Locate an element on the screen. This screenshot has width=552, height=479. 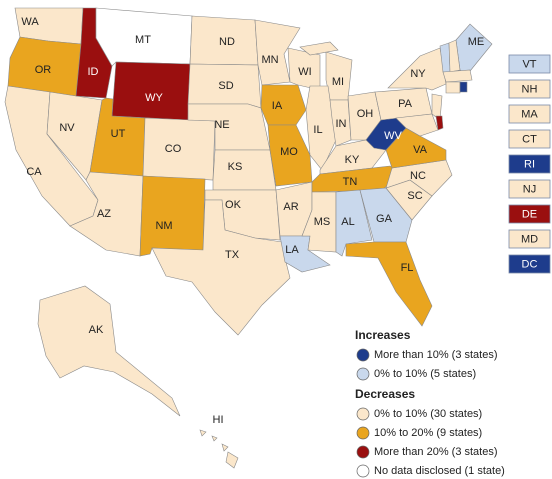
state-label: KY is located at coordinates (352, 160).